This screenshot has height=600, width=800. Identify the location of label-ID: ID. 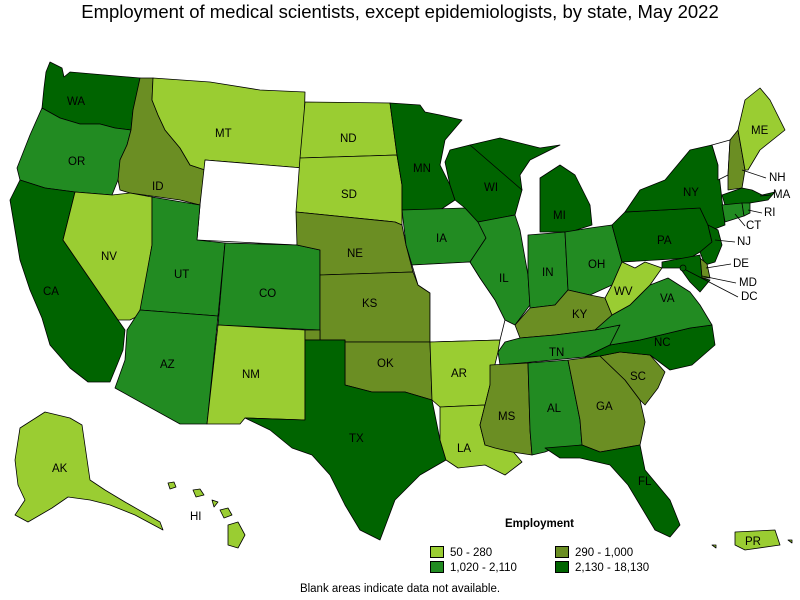
(158, 187).